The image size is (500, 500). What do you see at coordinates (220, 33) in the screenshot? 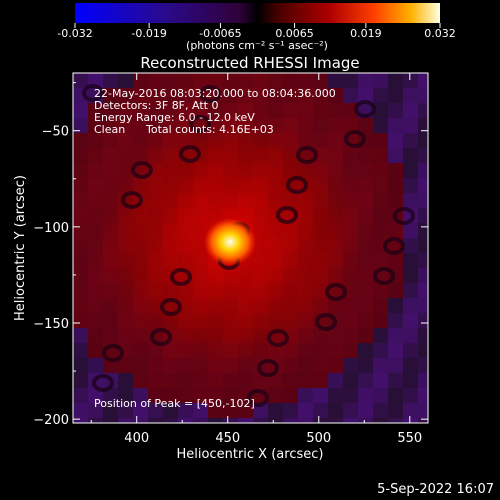
I see `colorbar-tick-label: -0.0065` at bounding box center [220, 33].